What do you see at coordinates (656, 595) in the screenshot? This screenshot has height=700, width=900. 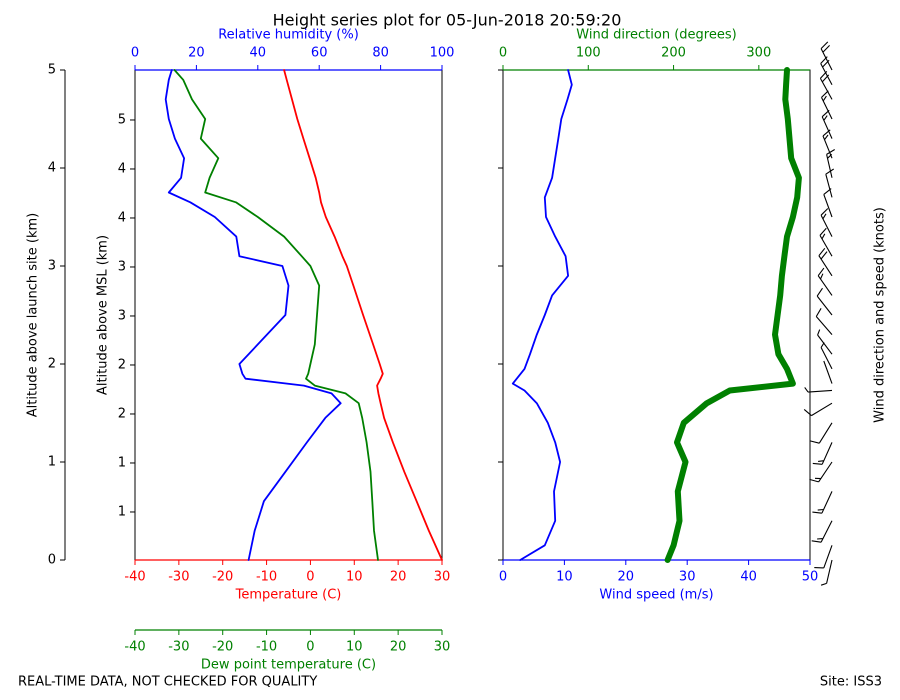 I see `x-axis-label: Wind speed (m/s)` at bounding box center [656, 595].